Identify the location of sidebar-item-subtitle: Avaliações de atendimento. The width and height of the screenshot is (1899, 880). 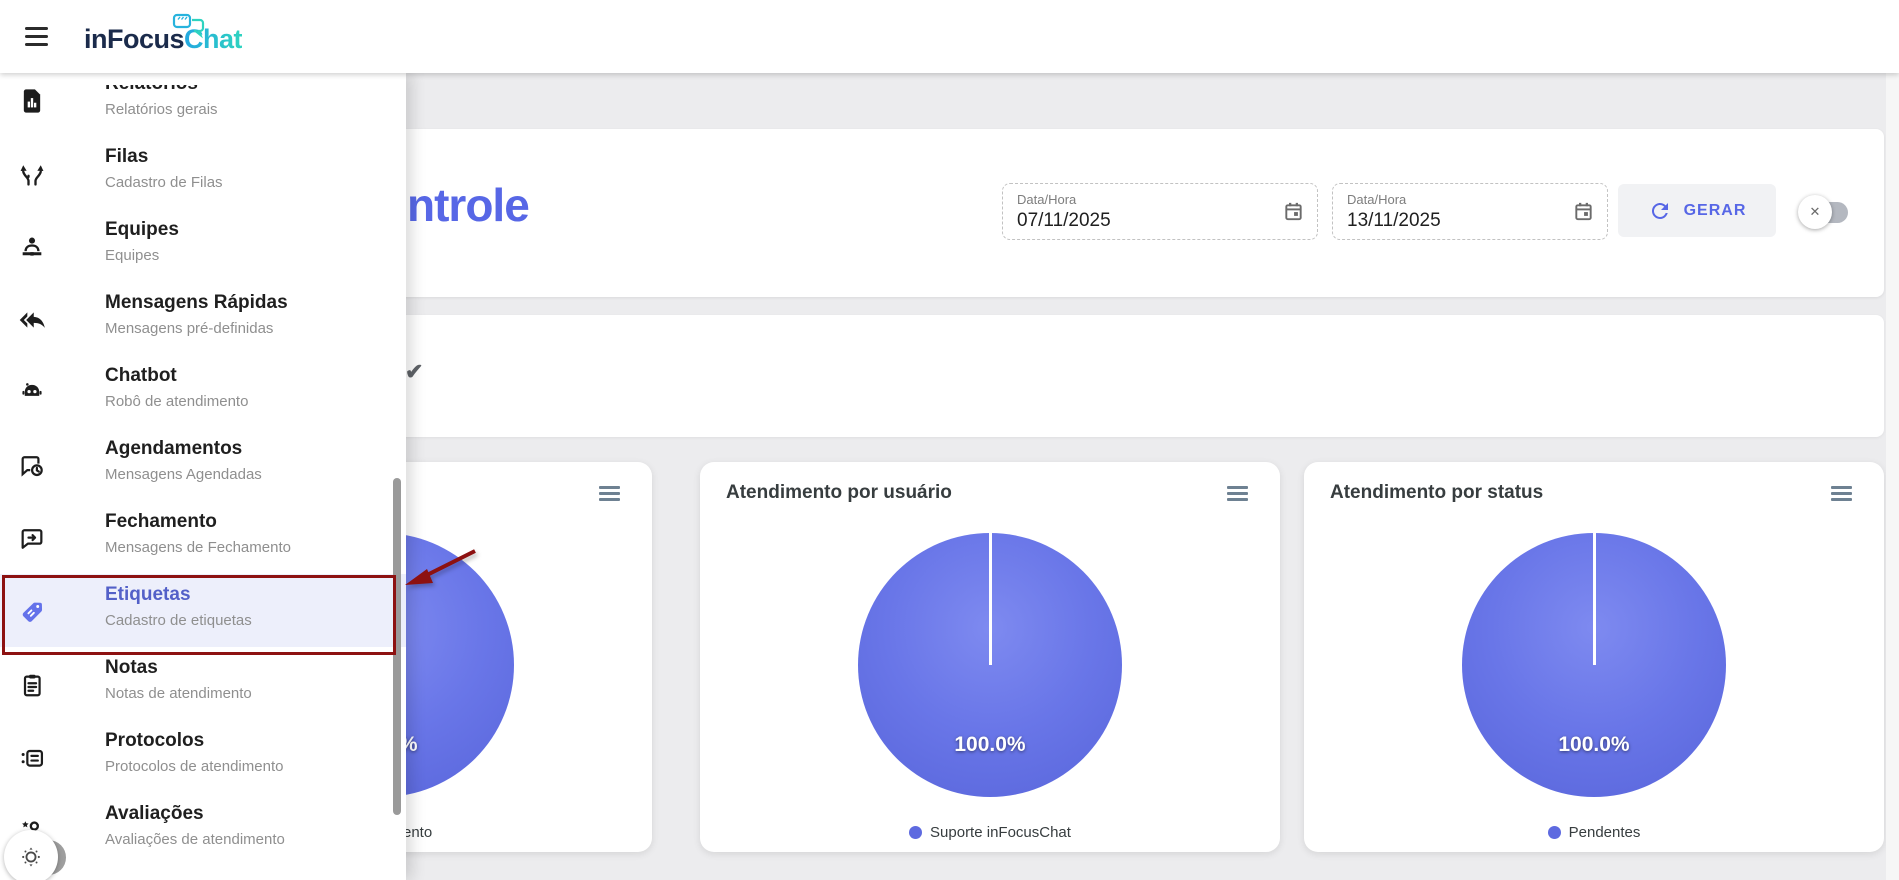
(195, 839).